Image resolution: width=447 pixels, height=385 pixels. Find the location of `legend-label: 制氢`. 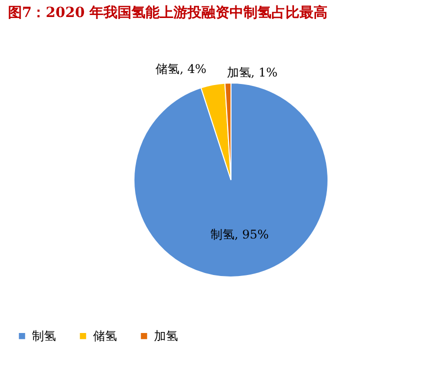

legend-label: 制氢 is located at coordinates (44, 336).